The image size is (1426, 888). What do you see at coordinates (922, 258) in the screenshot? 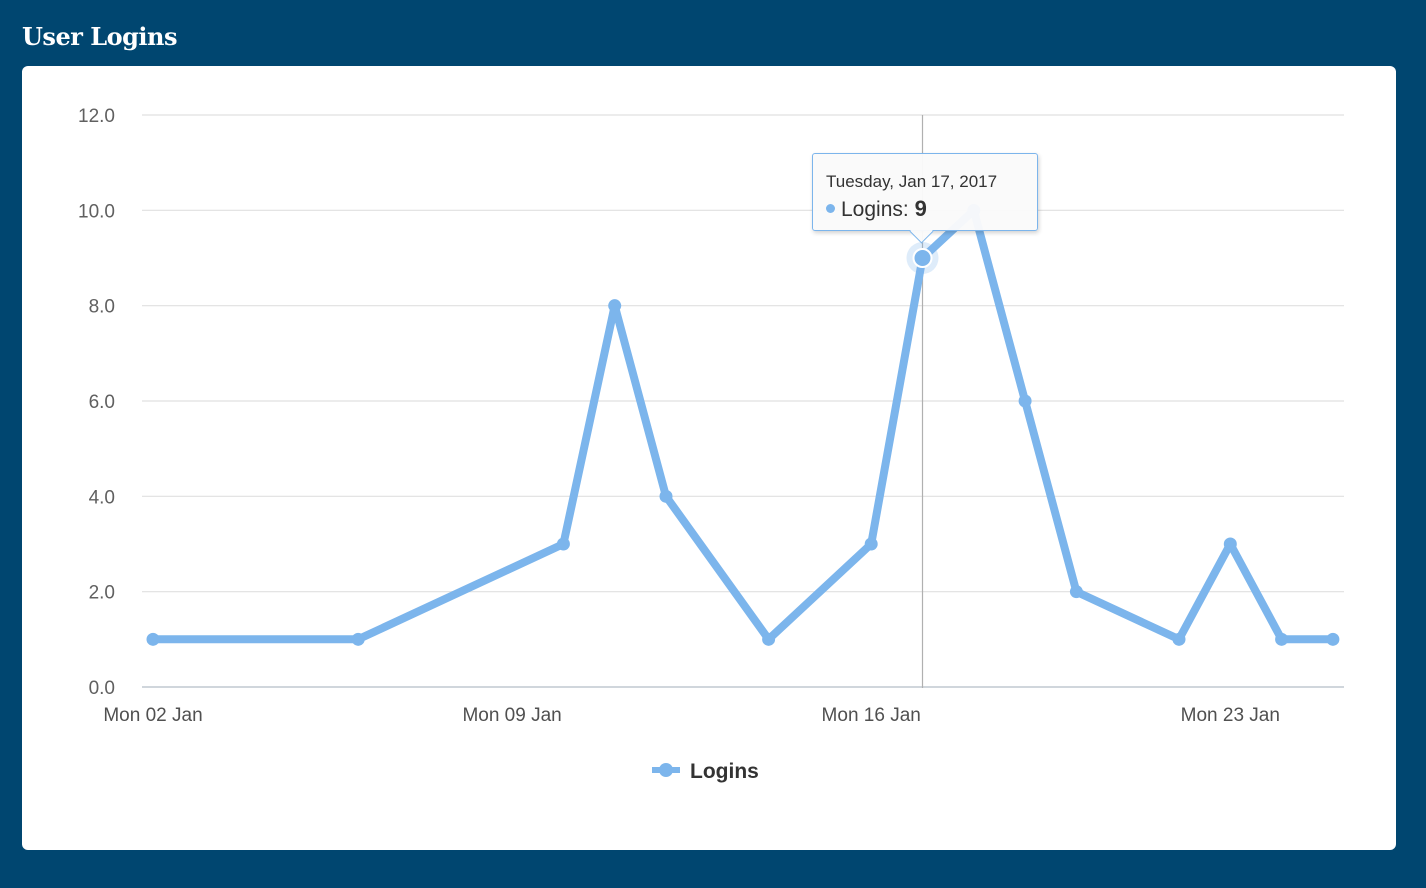
I see `hover-point` at bounding box center [922, 258].